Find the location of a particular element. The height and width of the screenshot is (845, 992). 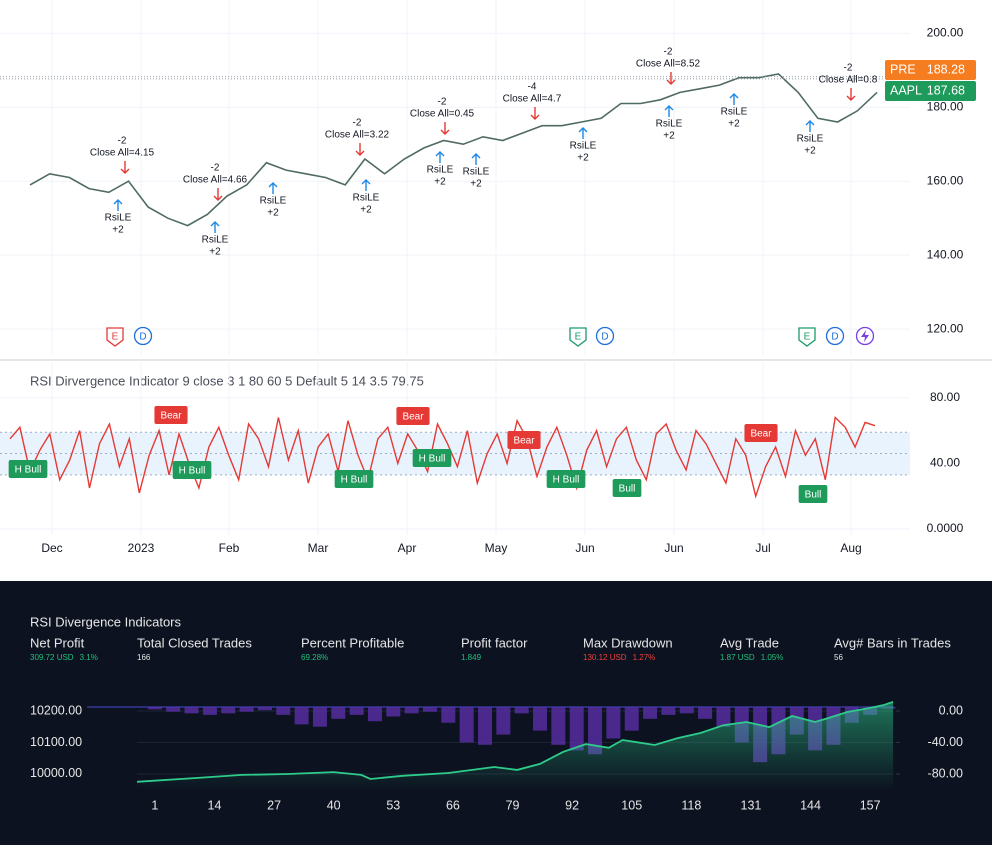

metric-value: 1.05% is located at coordinates (772, 657).